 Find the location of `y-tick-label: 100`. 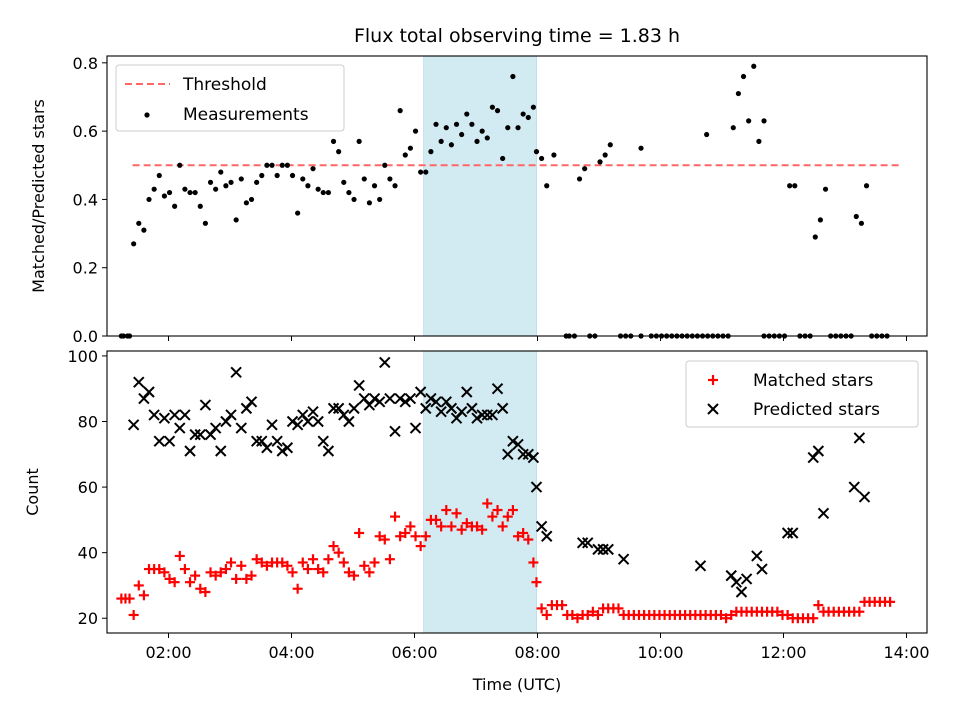

y-tick-label: 100 is located at coordinates (82, 356).